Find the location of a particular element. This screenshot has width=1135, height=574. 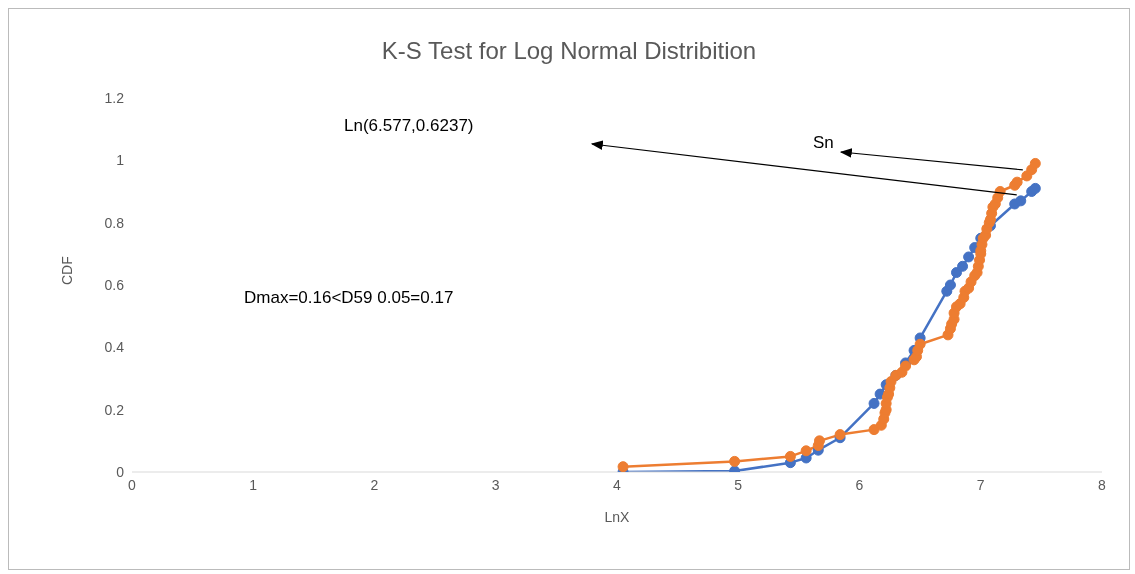

annotation: Ln(6.577,0.6237) is located at coordinates (409, 125).